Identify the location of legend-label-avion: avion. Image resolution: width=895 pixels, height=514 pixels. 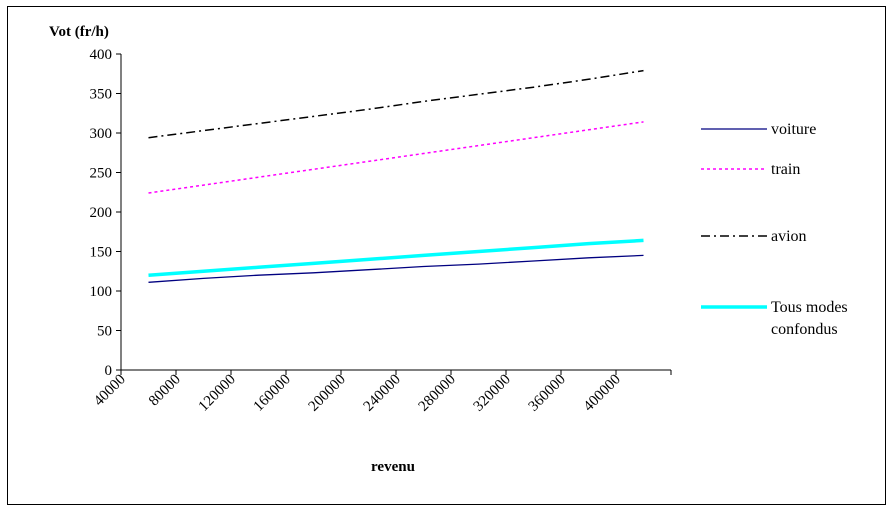
(789, 236).